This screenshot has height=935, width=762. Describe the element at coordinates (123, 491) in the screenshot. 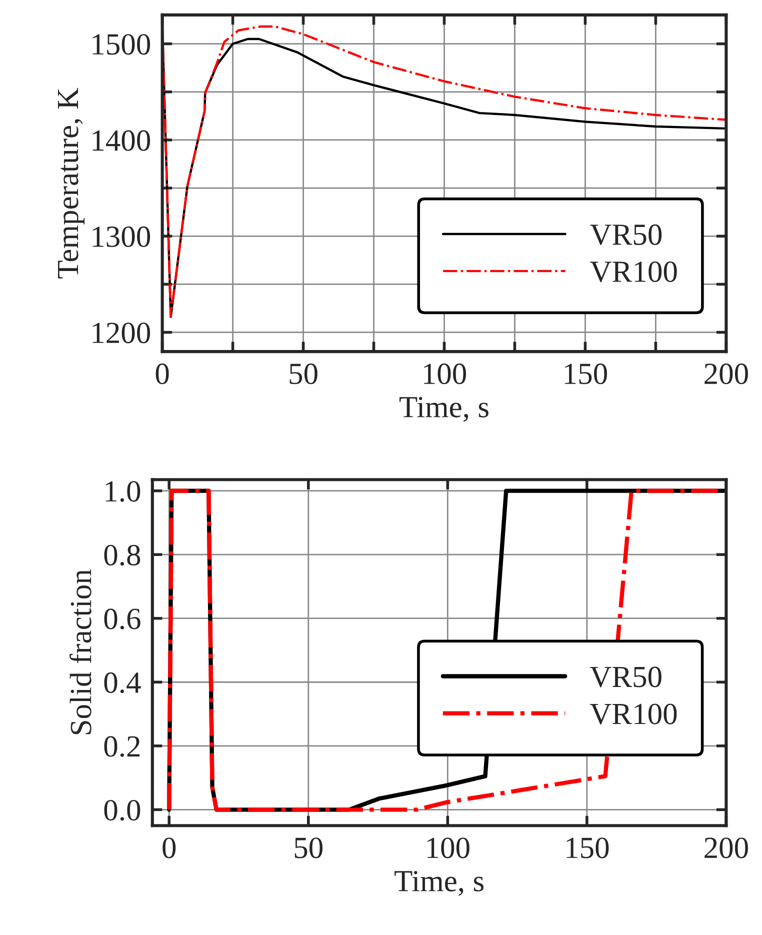

I see `y-tick-label: 1.0` at that location.